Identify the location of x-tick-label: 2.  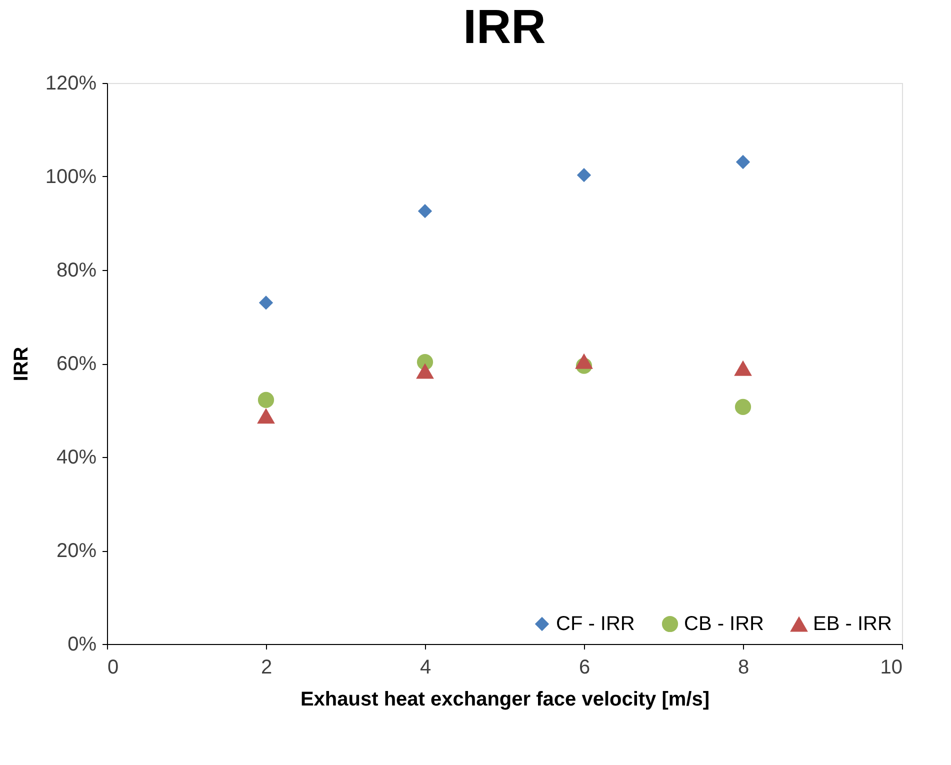
(266, 667).